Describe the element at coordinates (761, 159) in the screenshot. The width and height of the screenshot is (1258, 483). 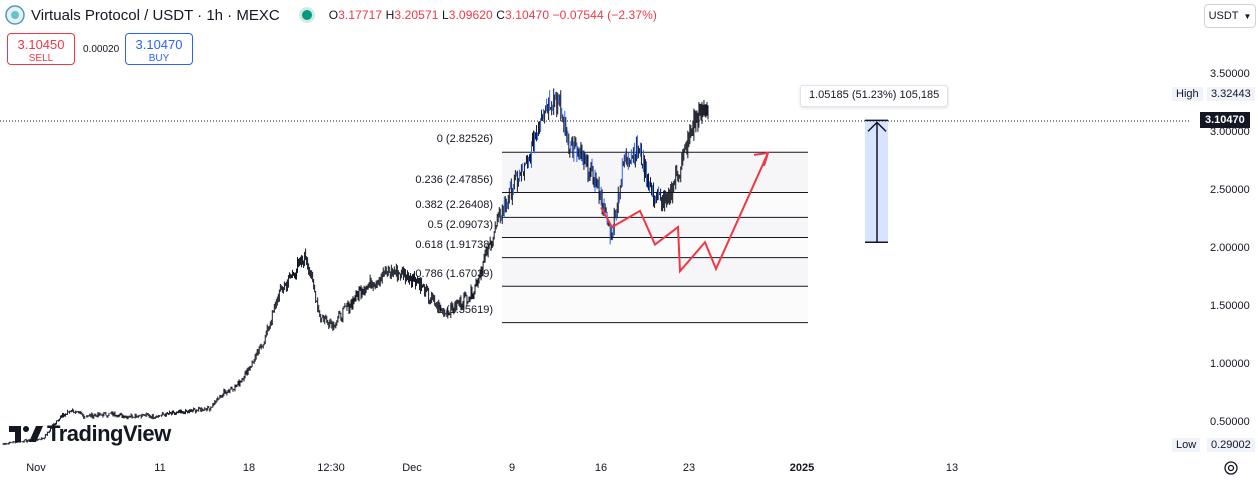
I see `projection-arrowhead` at that location.